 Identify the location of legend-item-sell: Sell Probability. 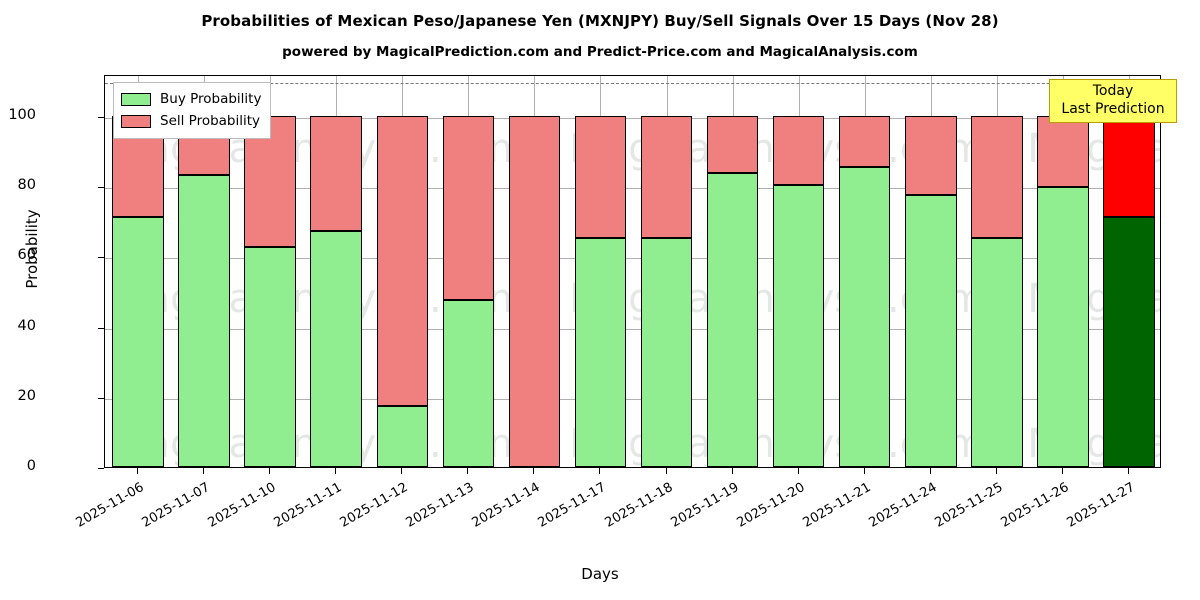
(191, 121).